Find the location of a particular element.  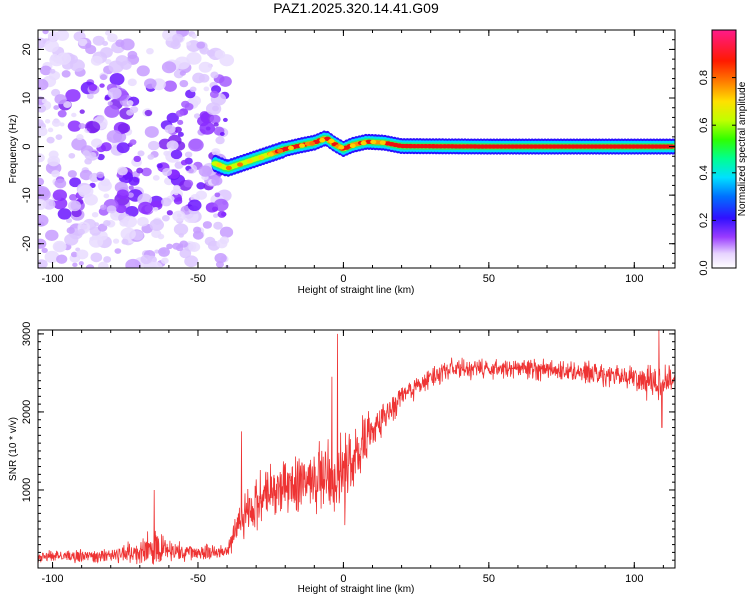

snr-y-label: SNR (10 * v/v) is located at coordinates (13, 449).